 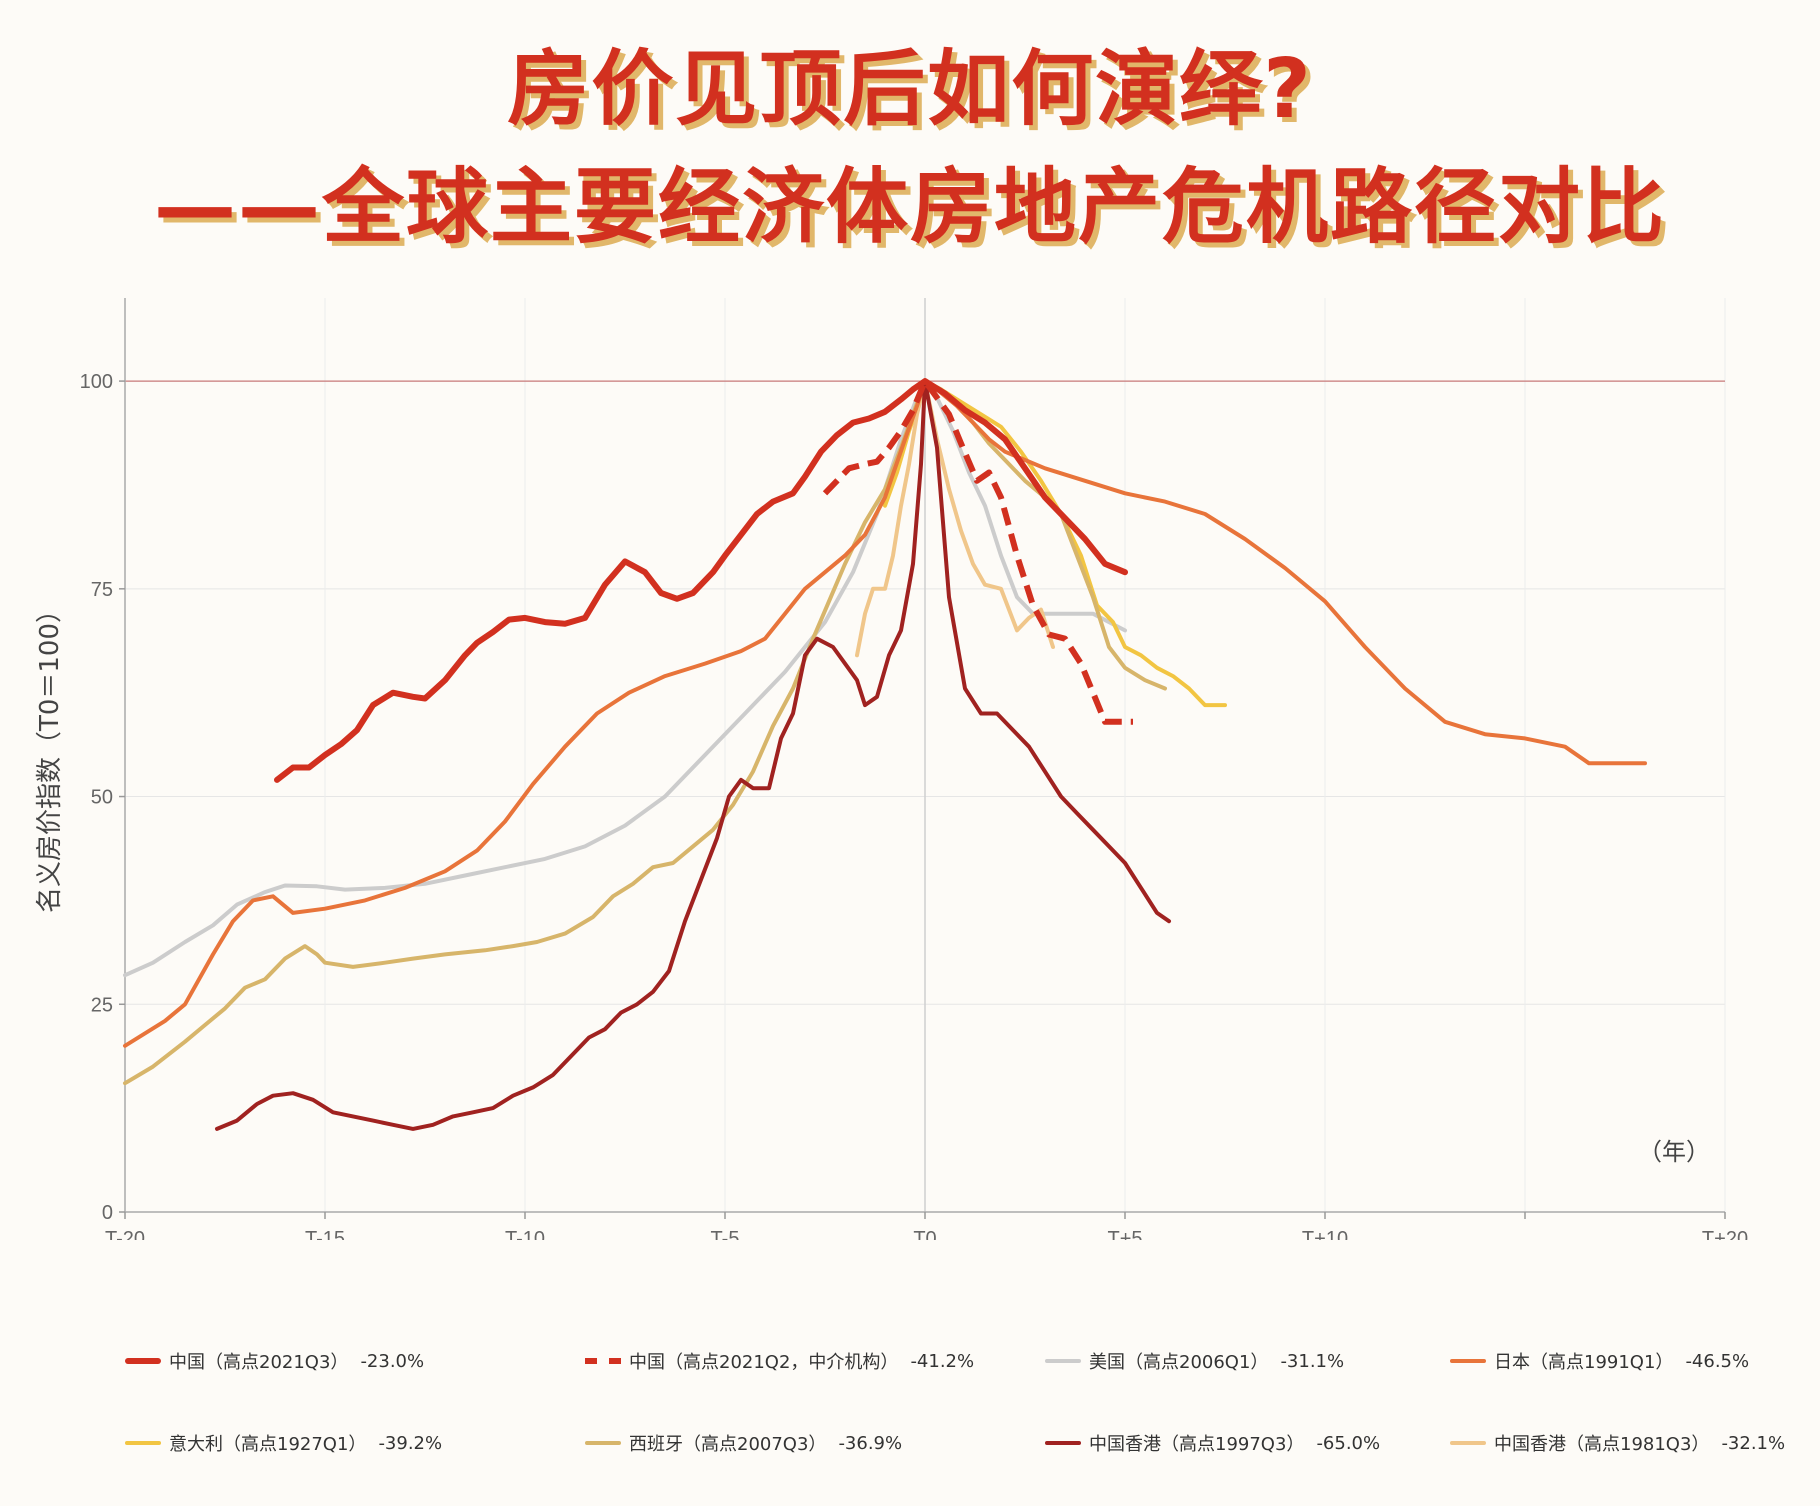 What do you see at coordinates (259, 1362) in the screenshot?
I see `legend-label: 中国（高点2021Q3）` at bounding box center [259, 1362].